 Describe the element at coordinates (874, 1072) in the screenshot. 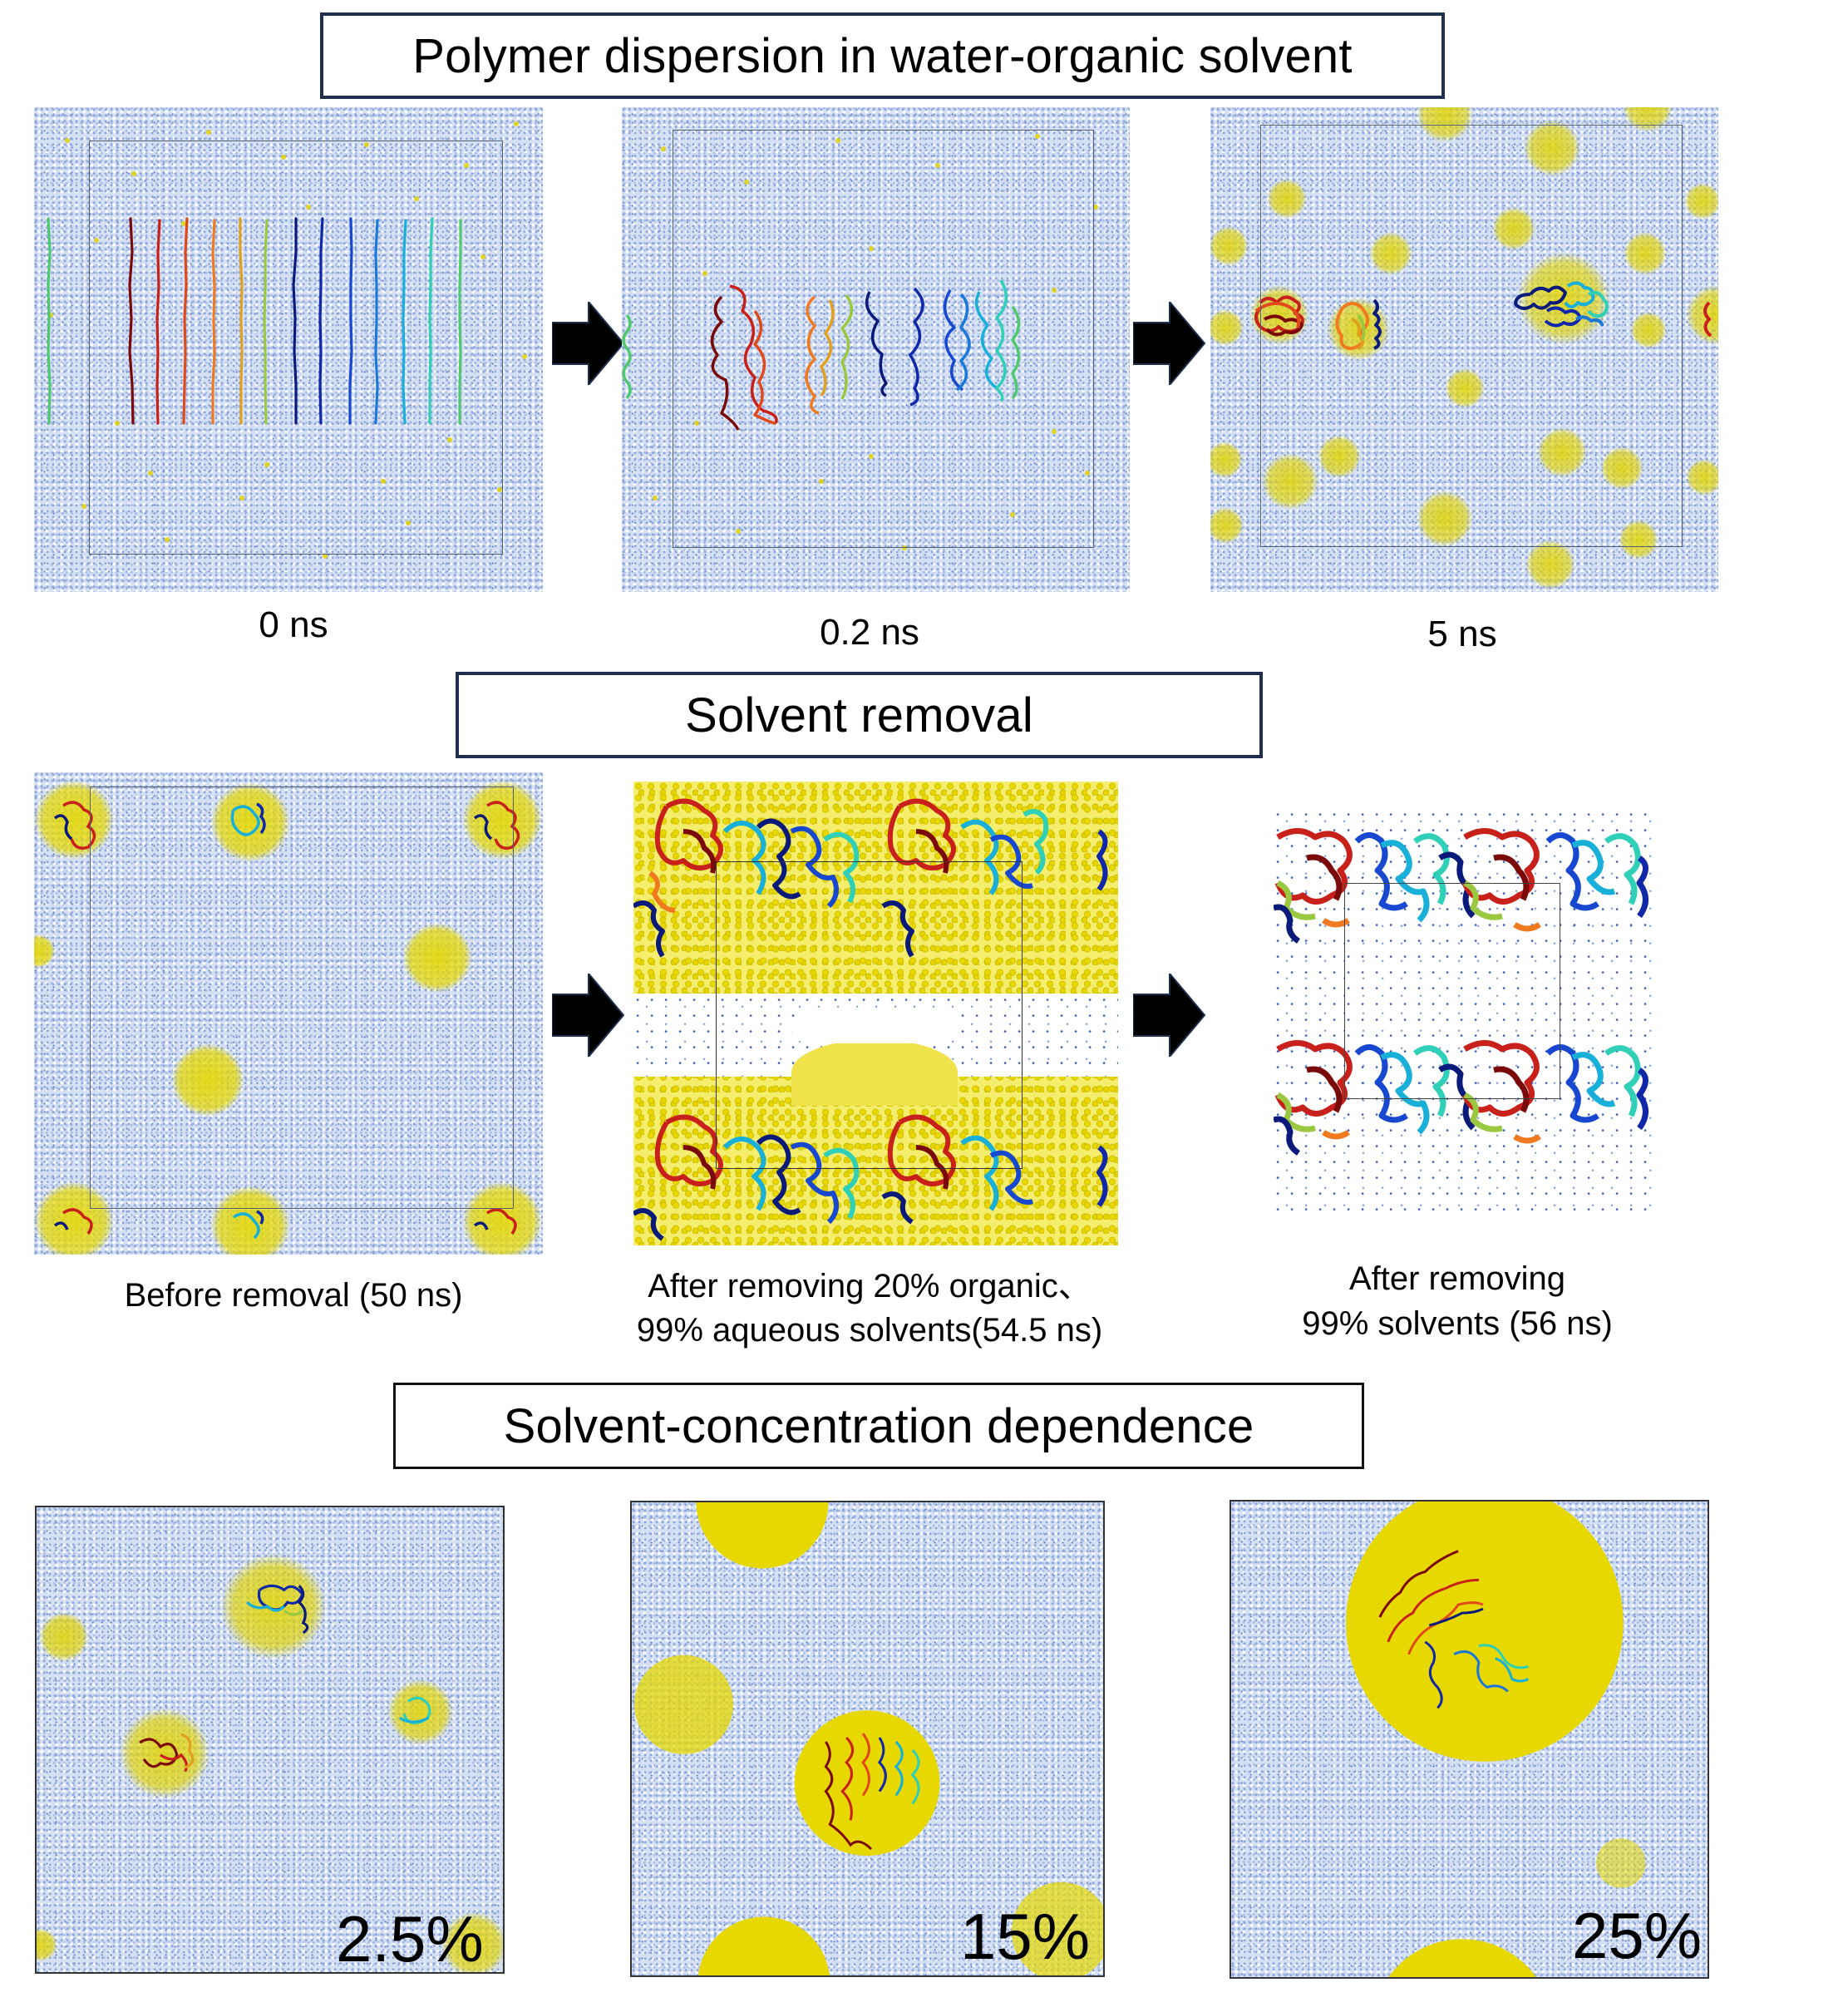

I see `yellow-bridge` at that location.